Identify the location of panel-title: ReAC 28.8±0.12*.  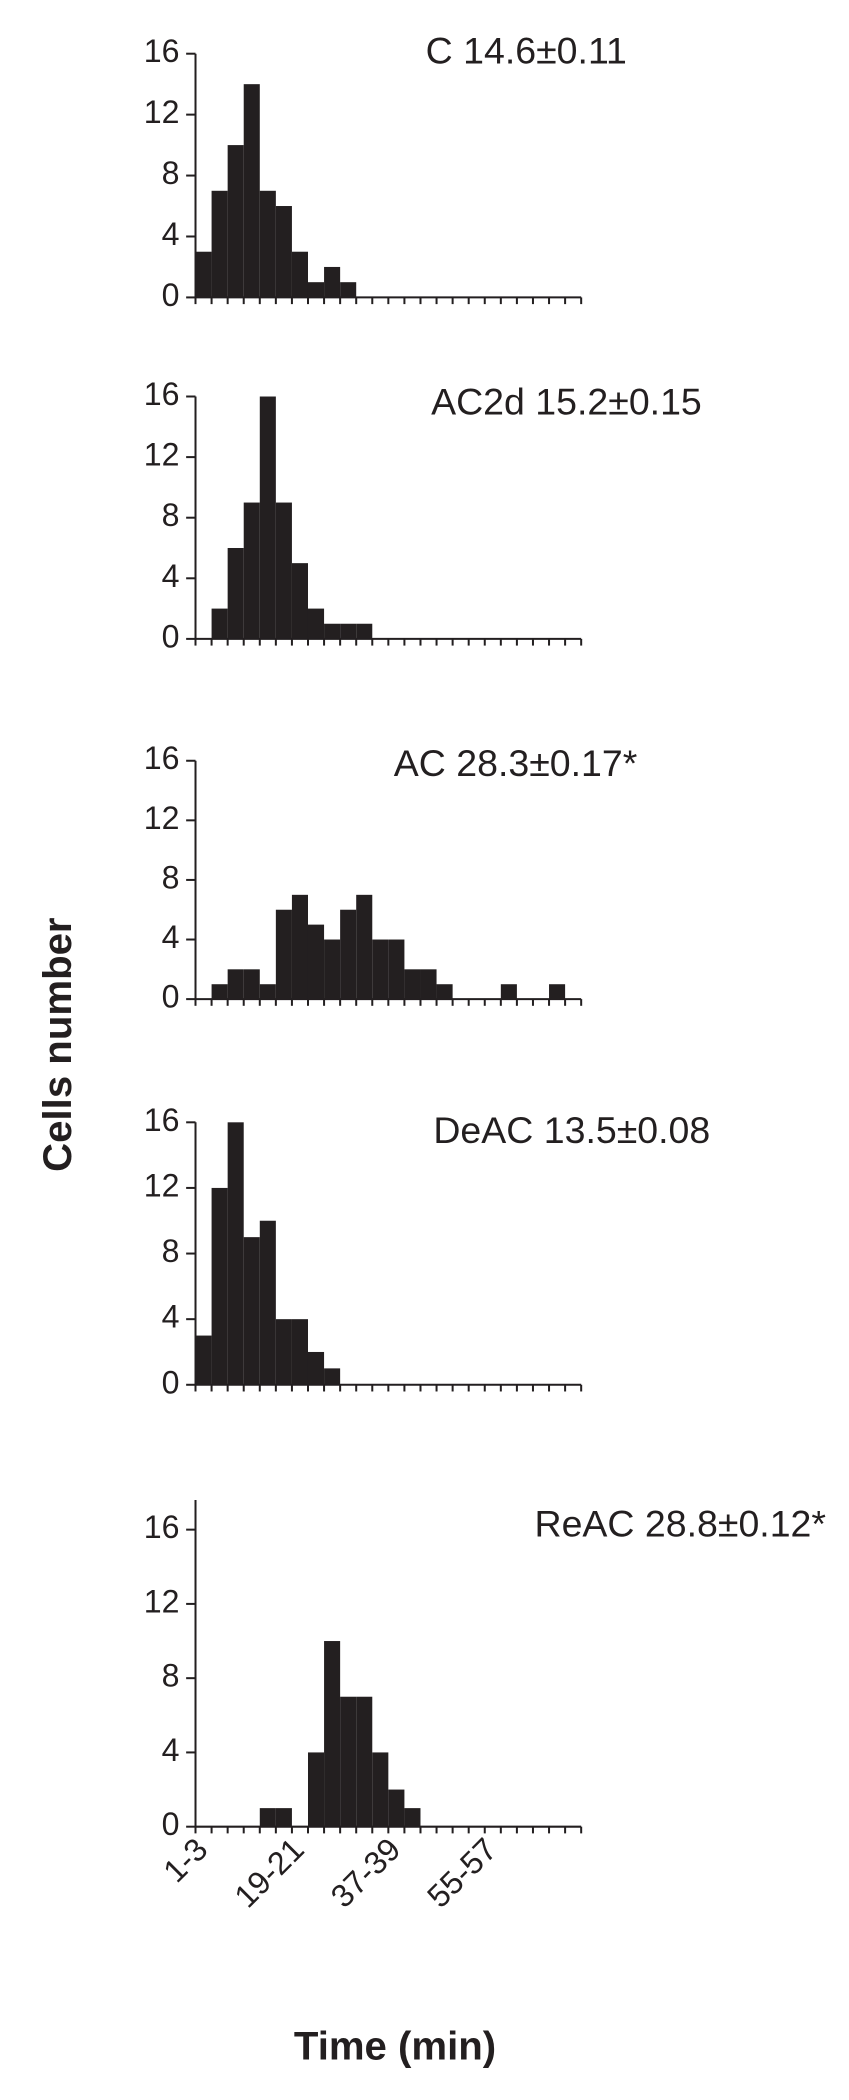
(680, 1524).